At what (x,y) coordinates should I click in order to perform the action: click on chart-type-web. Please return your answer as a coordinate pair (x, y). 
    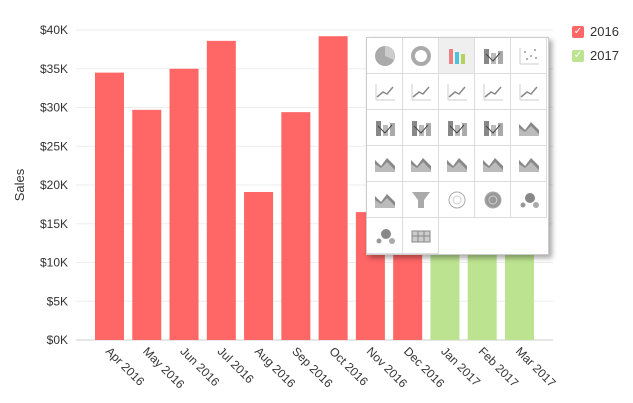
    Looking at the image, I should click on (457, 200).